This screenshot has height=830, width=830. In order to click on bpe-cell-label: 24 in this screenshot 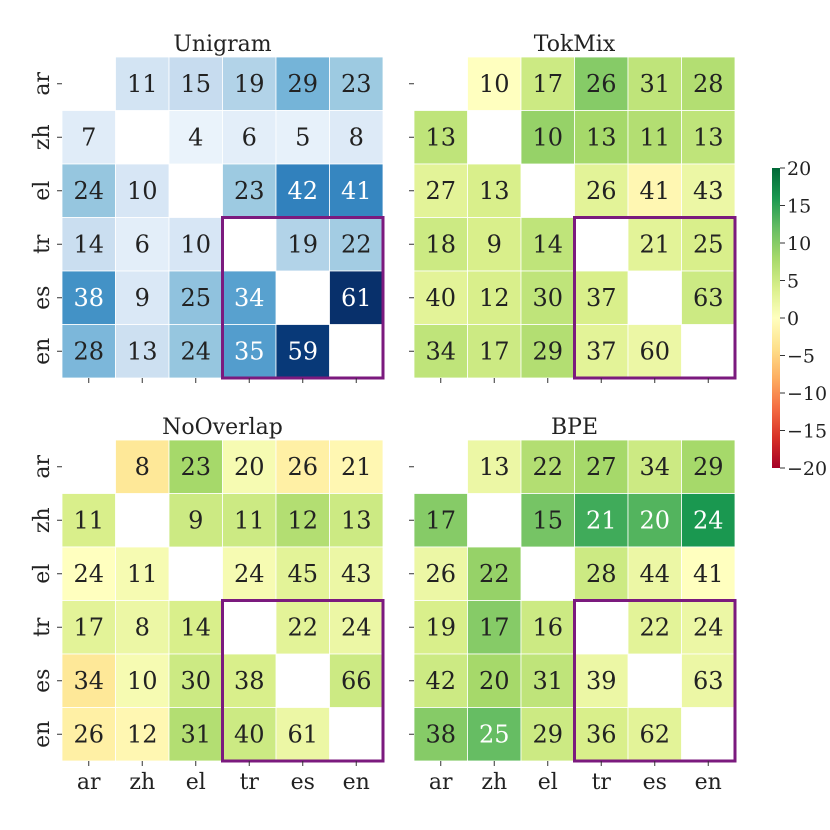, I will do `click(708, 627)`.